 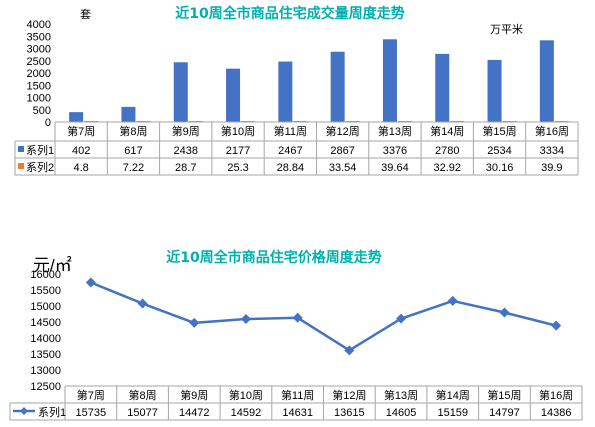 I want to click on price-series-line, so click(x=323, y=316).